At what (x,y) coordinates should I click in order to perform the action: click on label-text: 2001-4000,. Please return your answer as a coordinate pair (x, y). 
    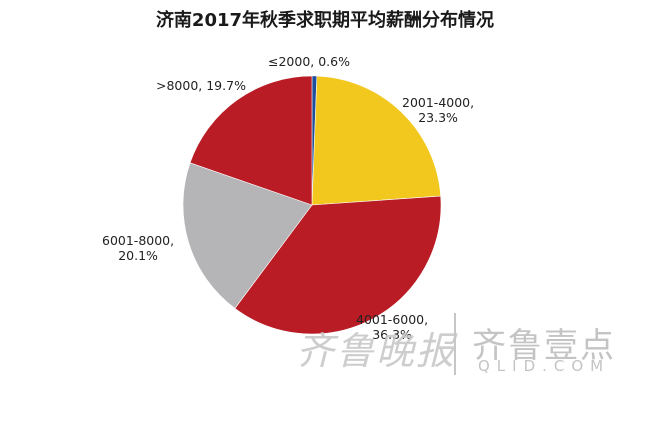
    Looking at the image, I should click on (438, 102).